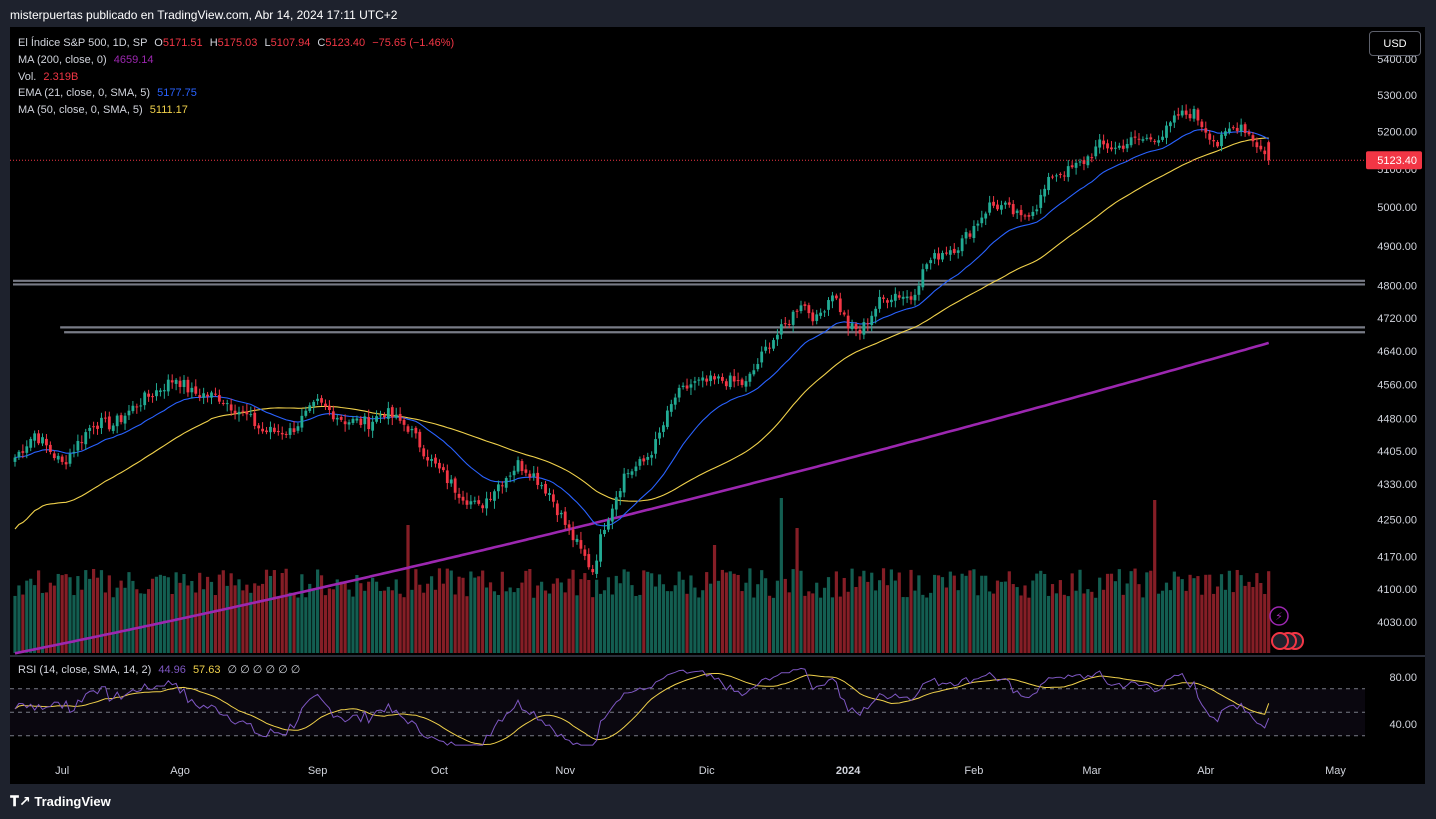  I want to click on currency-button: USD, so click(1395, 43).